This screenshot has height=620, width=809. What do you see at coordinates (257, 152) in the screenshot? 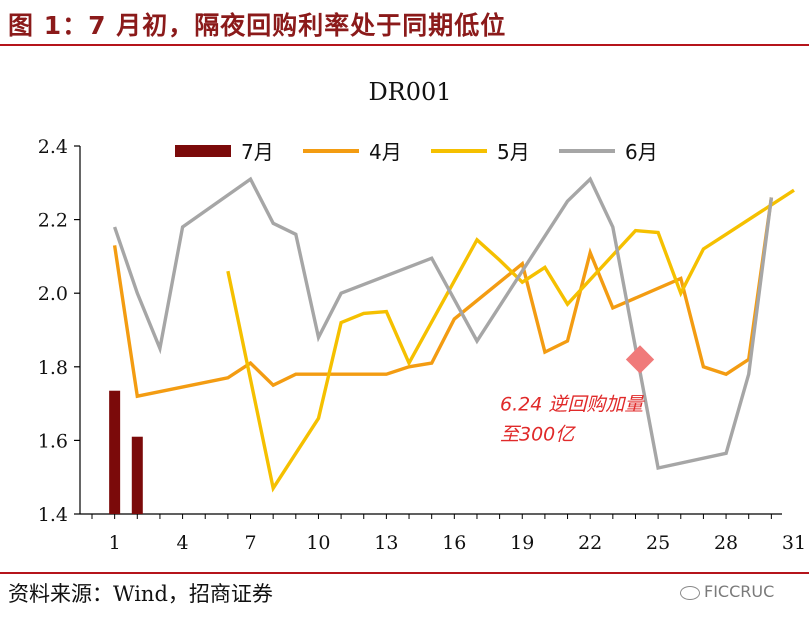
I see `legend-label: 7月` at bounding box center [257, 152].